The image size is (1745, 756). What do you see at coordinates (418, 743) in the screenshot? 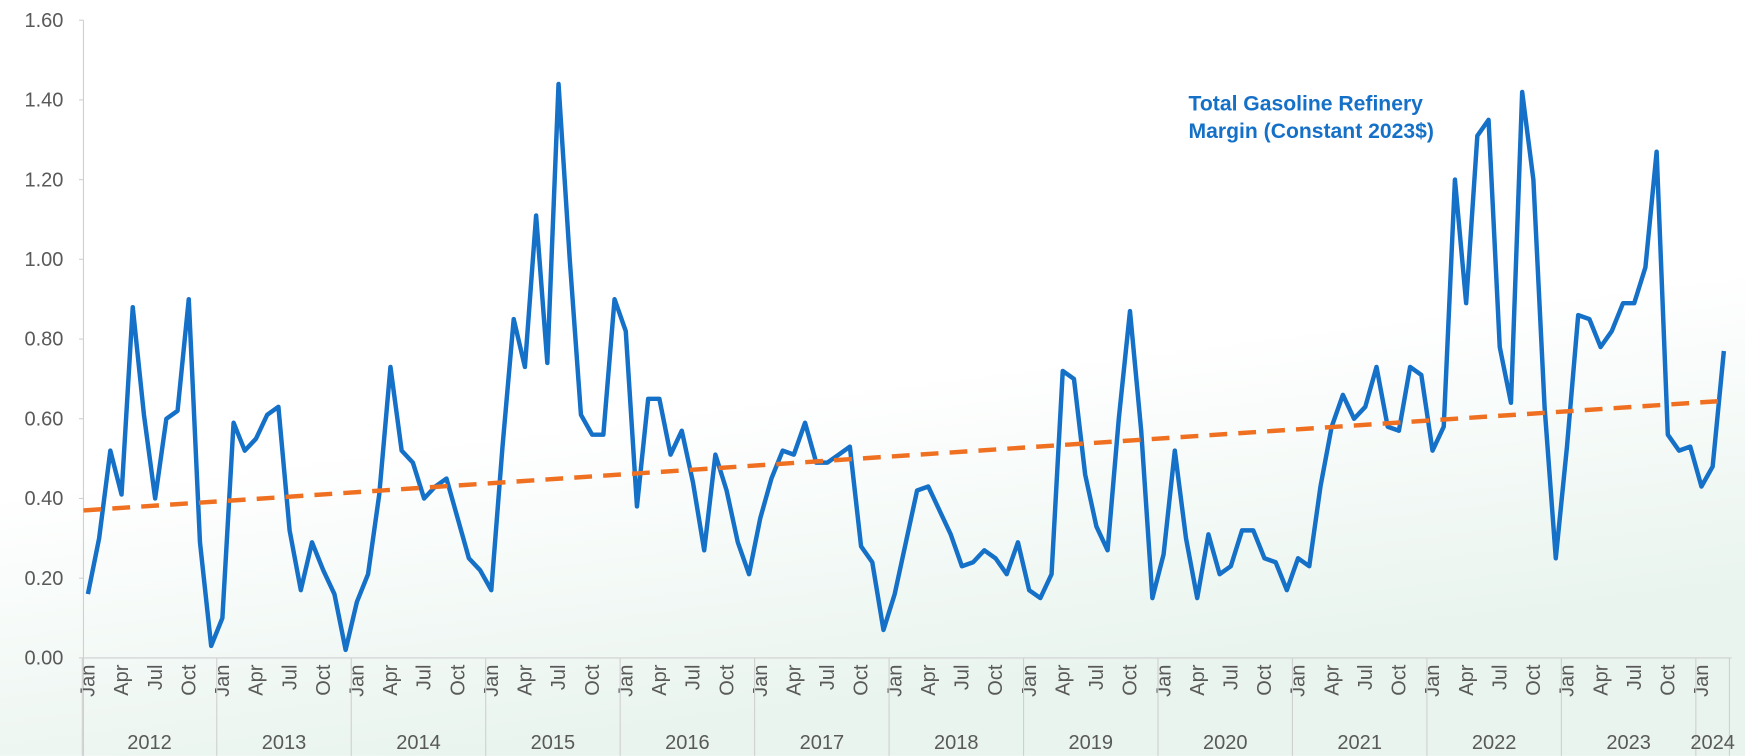
I see `year-label: 2014` at bounding box center [418, 743].